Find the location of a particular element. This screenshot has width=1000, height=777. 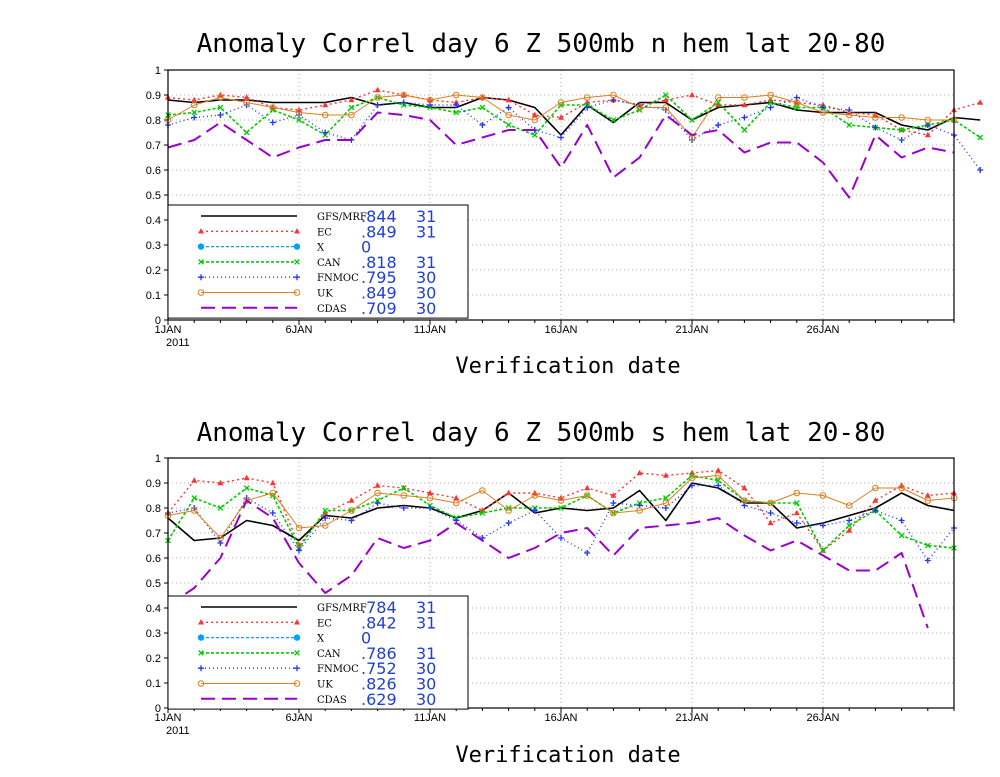

panel-1-y-tick-label: 0 is located at coordinates (158, 321).